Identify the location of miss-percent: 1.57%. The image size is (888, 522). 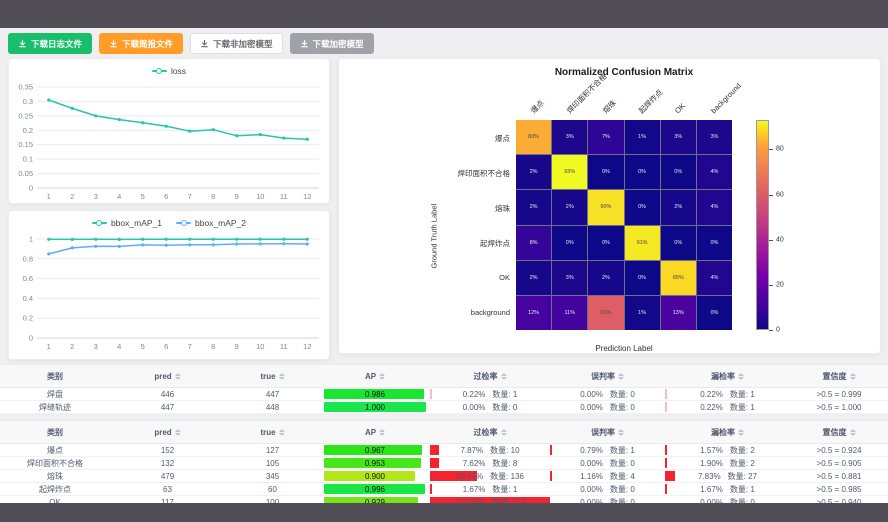
(711, 450).